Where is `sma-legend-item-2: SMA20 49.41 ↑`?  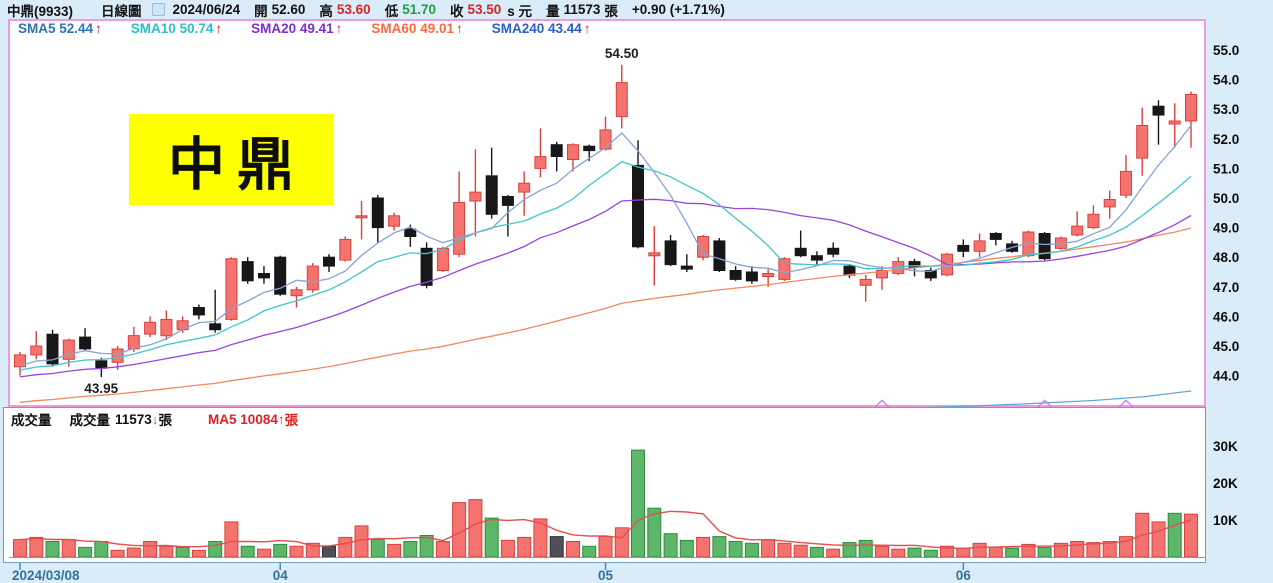
sma-legend-item-2: SMA20 49.41 ↑ is located at coordinates (296, 28).